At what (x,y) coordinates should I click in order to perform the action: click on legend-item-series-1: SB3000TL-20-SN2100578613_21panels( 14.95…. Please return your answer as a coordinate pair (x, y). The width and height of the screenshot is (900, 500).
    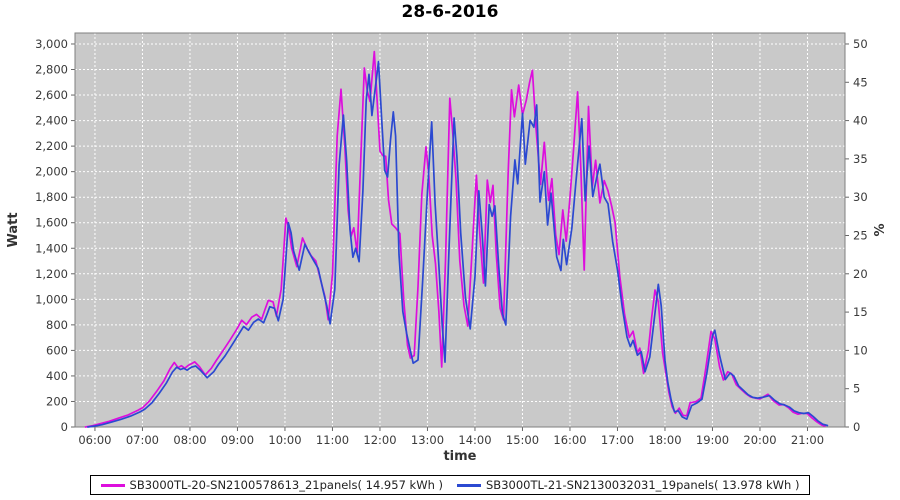
    Looking at the image, I should click on (271, 485).